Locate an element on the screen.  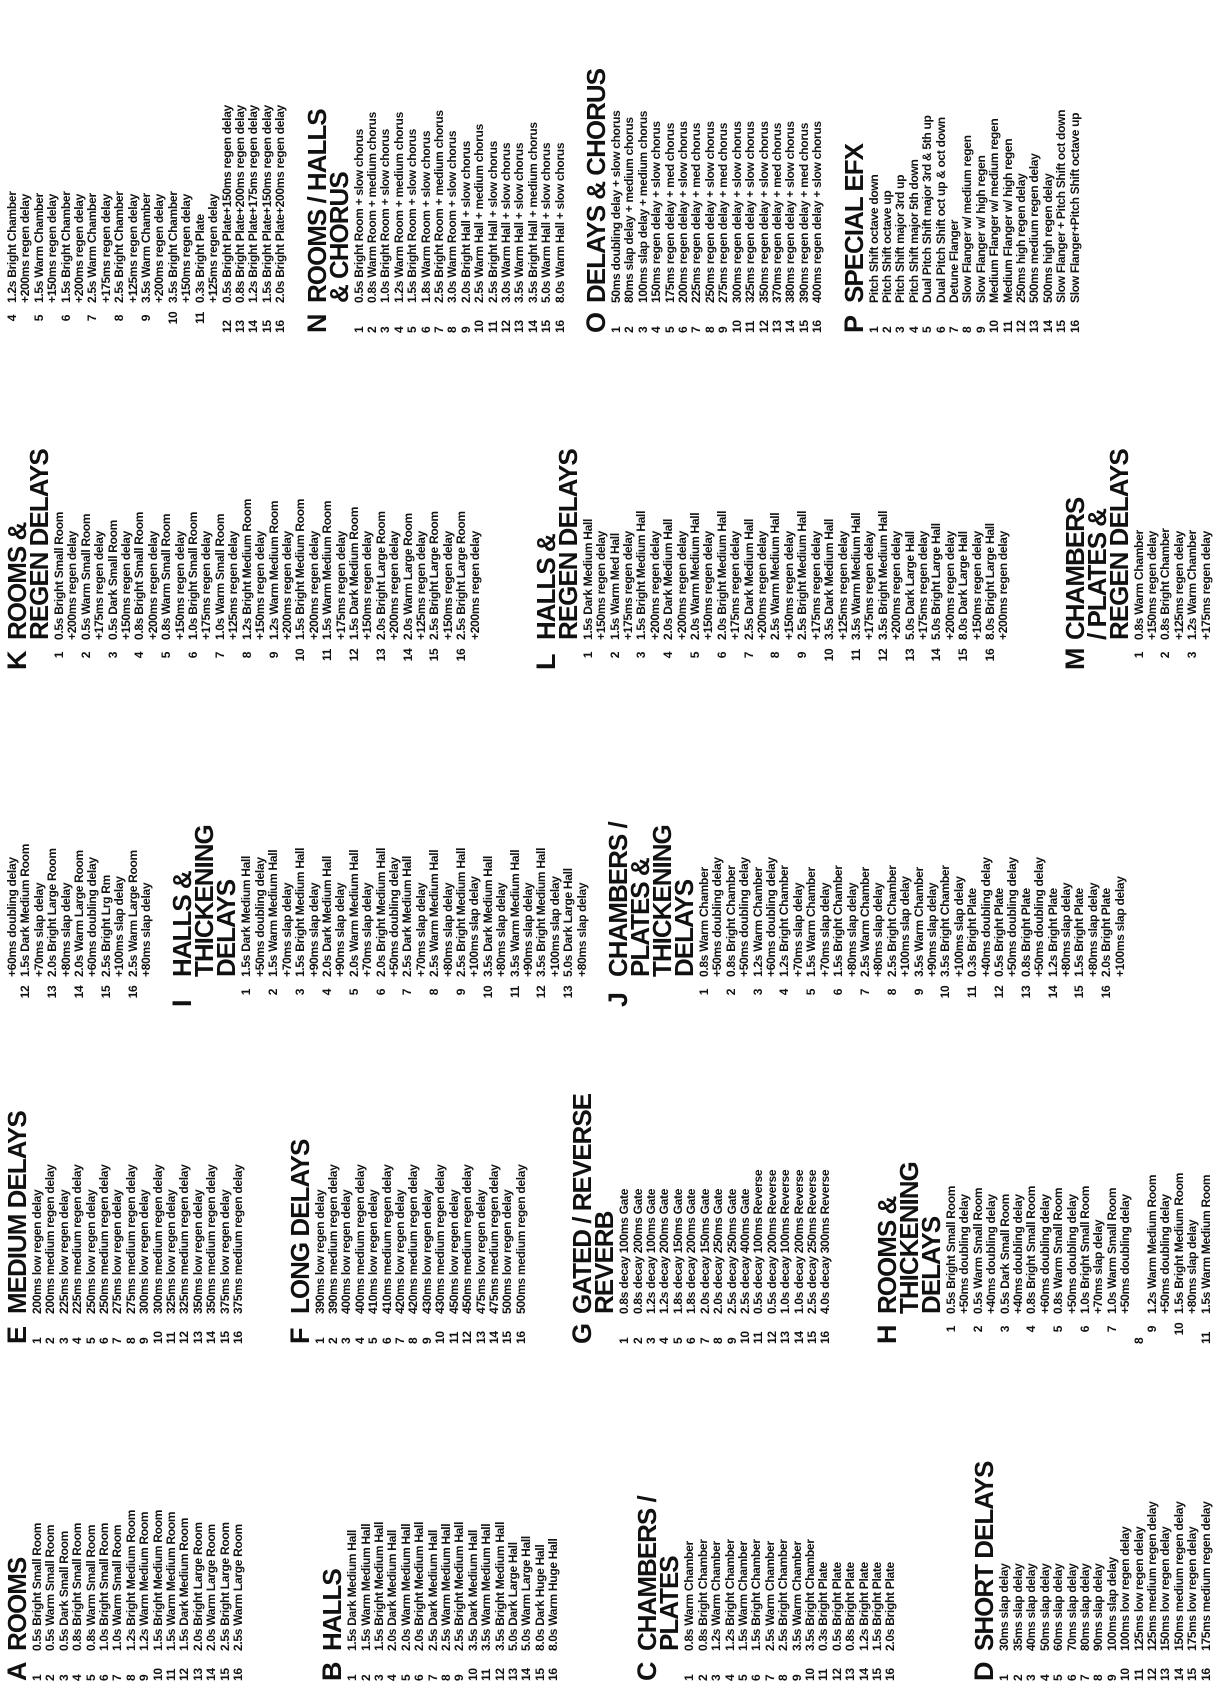
preset-line: Dual Pitch Shift major 3rd & 5th up is located at coordinates (927, 209).